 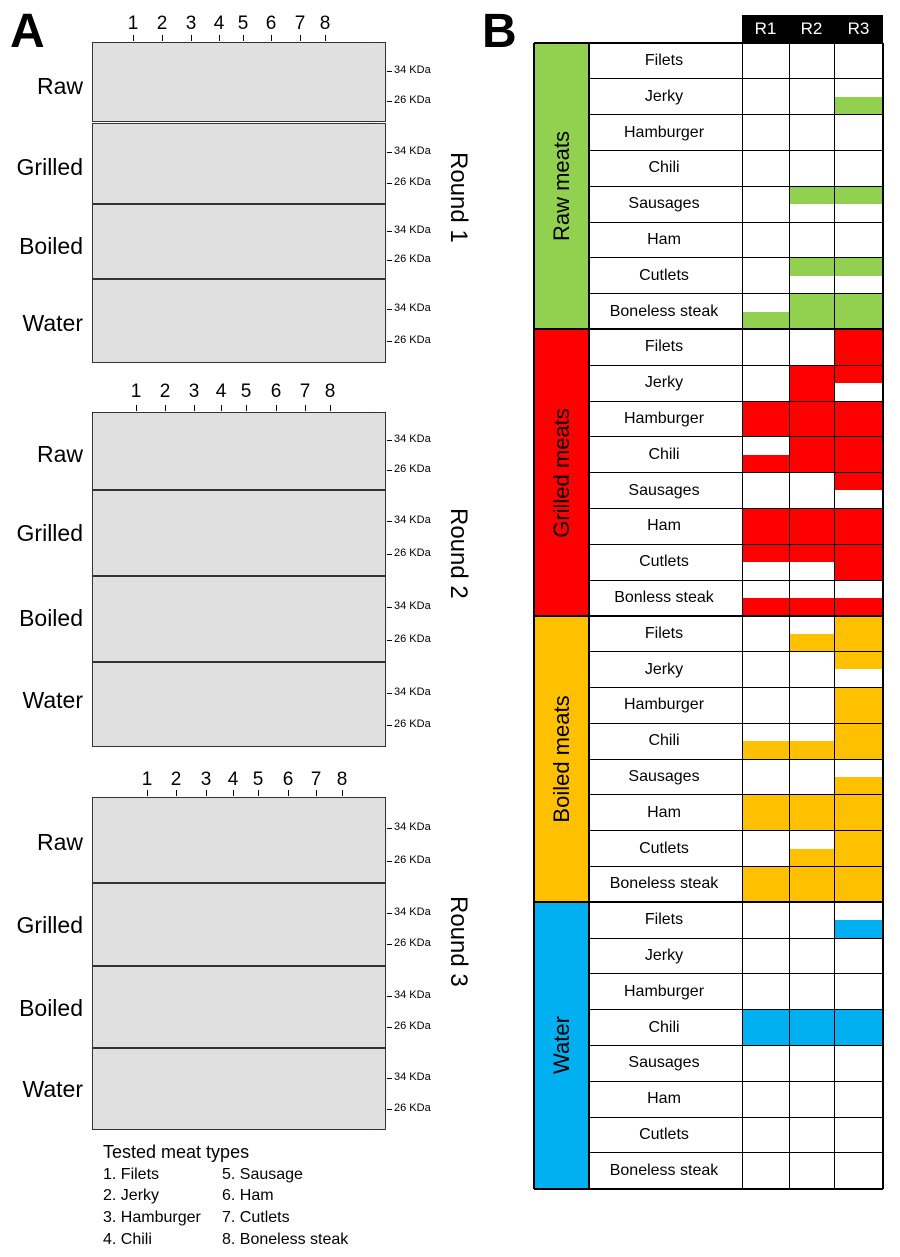 I want to click on column-header-r1: R1, so click(x=765, y=29).